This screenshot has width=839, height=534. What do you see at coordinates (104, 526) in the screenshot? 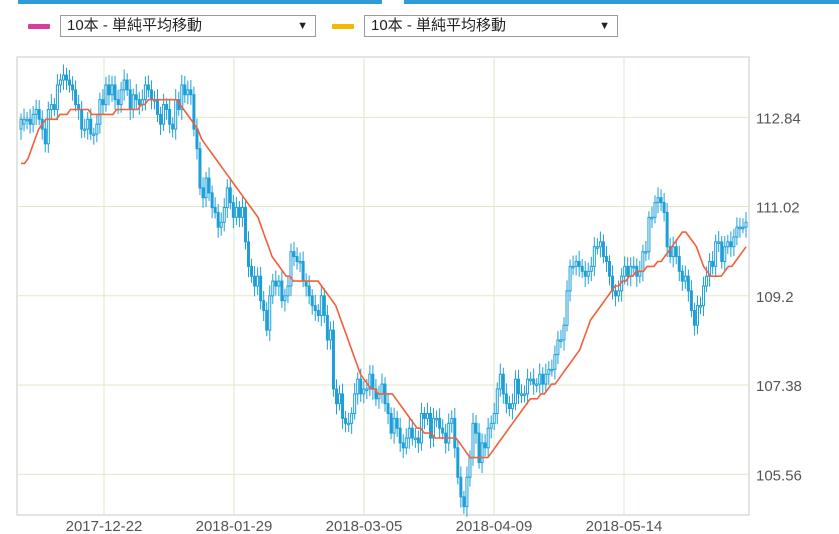
I see `x-tick-label-1: 2017-12-22` at bounding box center [104, 526].